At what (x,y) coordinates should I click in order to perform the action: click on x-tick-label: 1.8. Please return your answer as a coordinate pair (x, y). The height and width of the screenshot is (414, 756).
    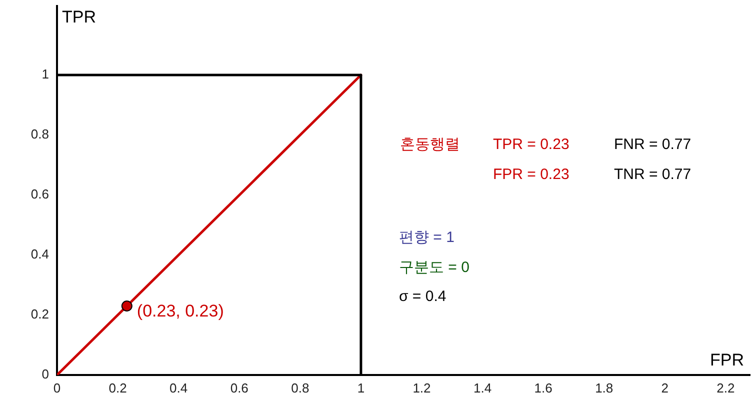
    Looking at the image, I should click on (604, 388).